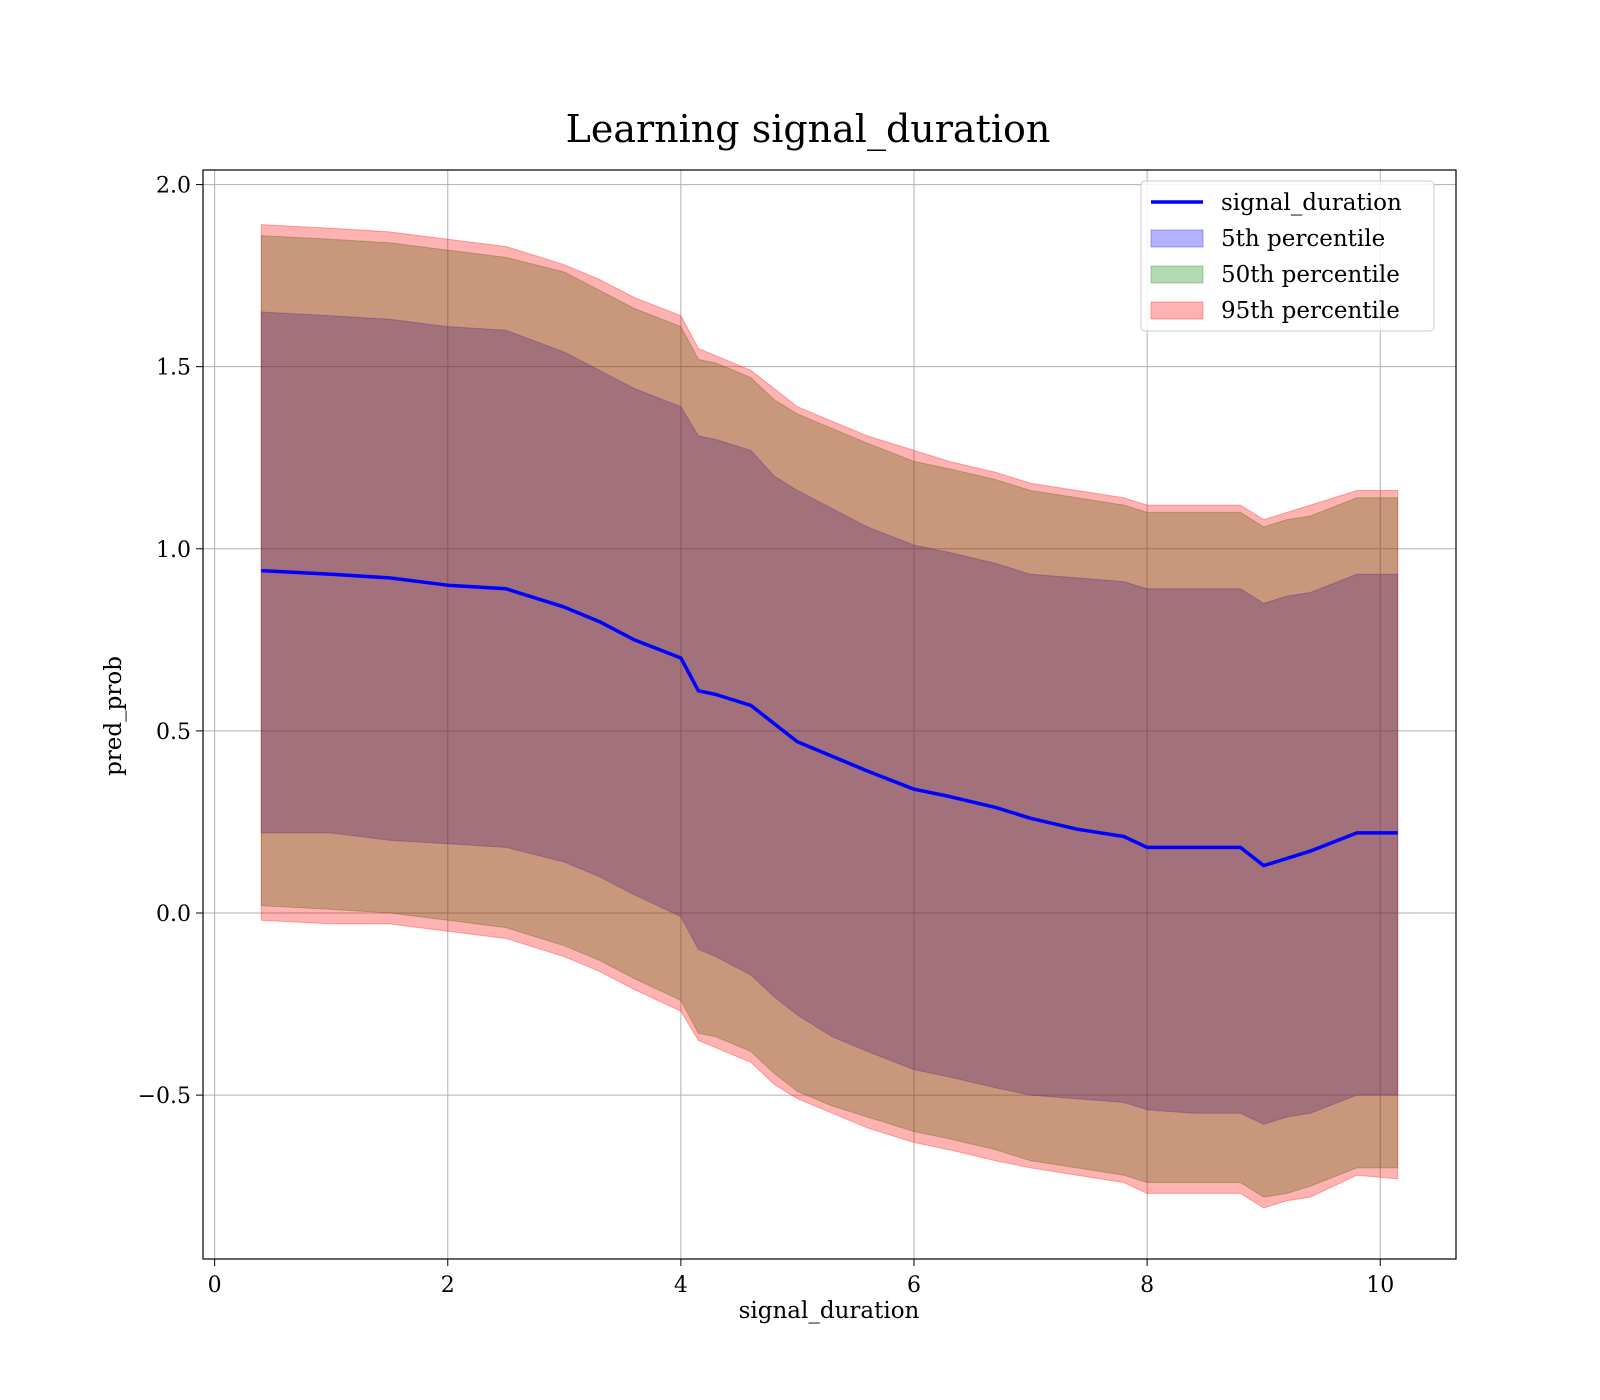 The height and width of the screenshot is (1400, 1600). What do you see at coordinates (448, 1285) in the screenshot?
I see `x-tick-label: 2` at bounding box center [448, 1285].